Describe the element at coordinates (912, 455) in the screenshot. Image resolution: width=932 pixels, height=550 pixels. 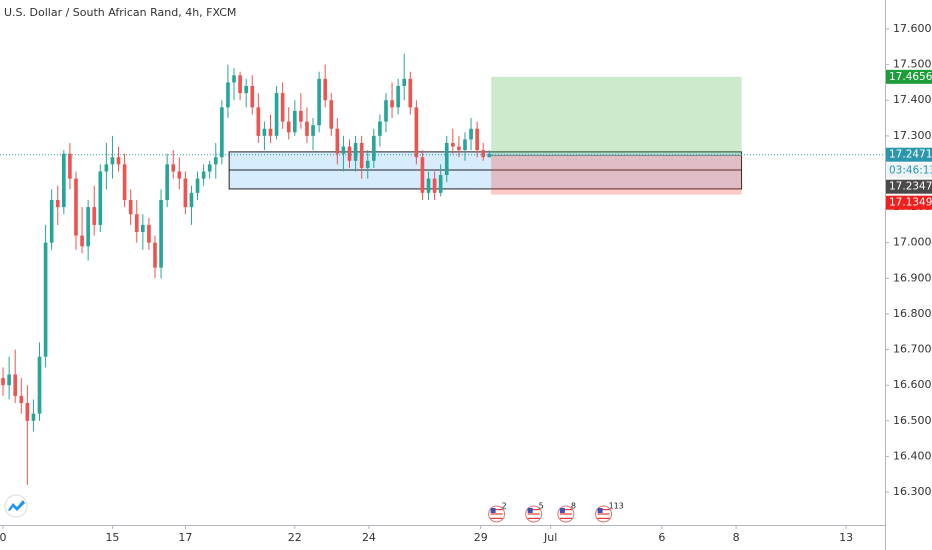
I see `y-tick-label: 16.40000` at that location.